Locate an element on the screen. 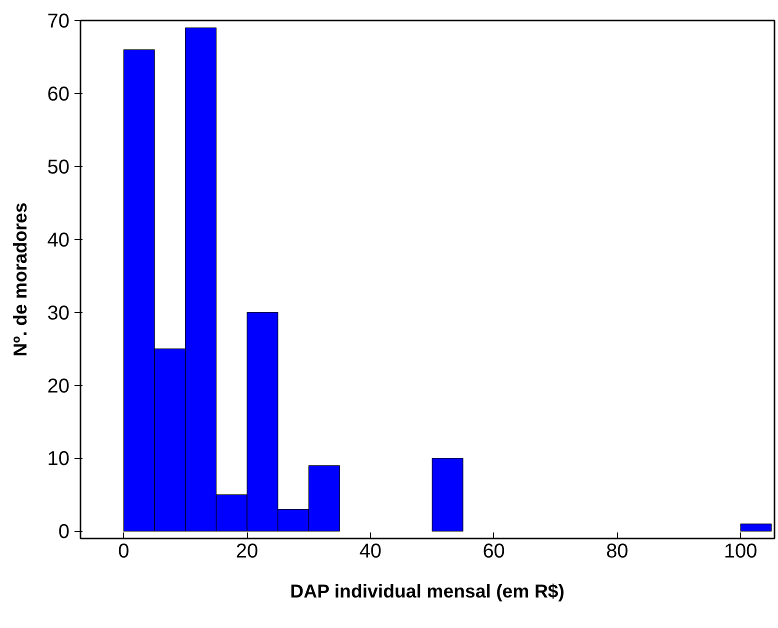 The image size is (778, 628). x-axis-title: DAP individual mensal (em R$) is located at coordinates (427, 591).